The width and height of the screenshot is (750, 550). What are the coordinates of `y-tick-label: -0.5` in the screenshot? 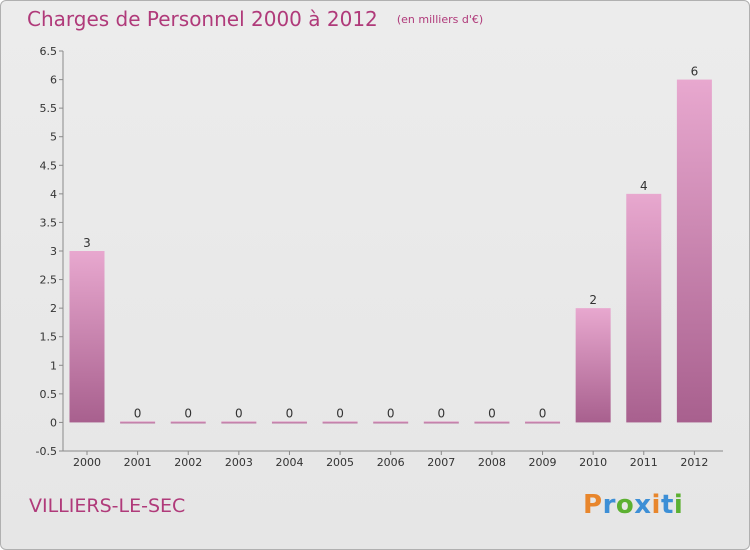 It's located at (46, 451).